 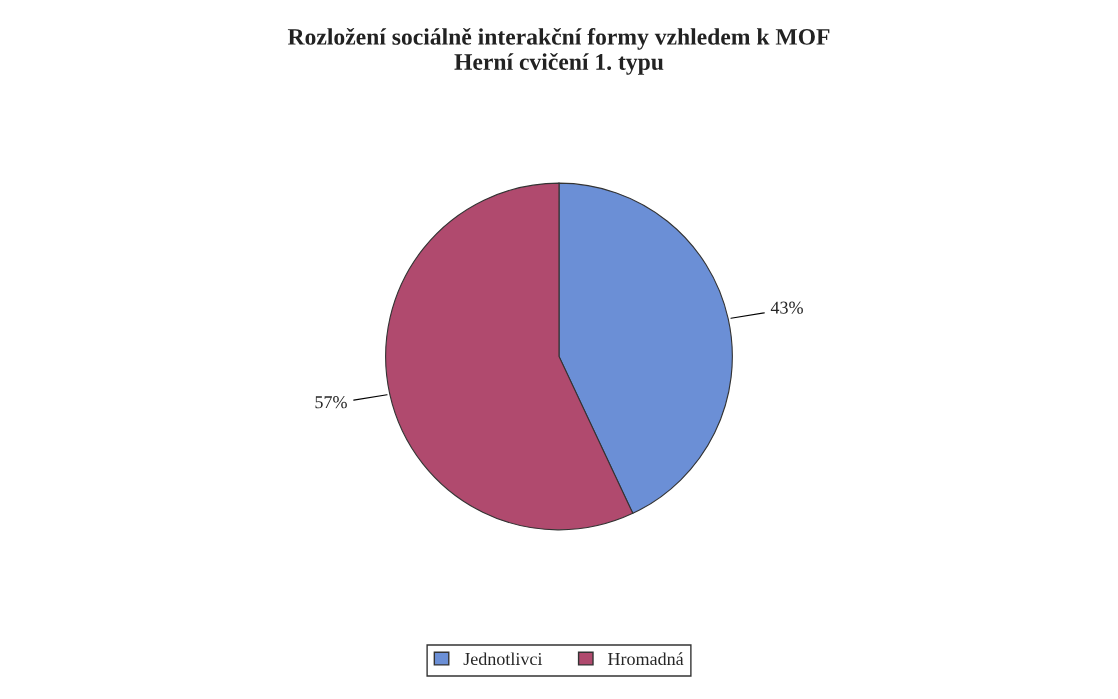 What do you see at coordinates (503, 659) in the screenshot?
I see `legend-label: Jednotlivci` at bounding box center [503, 659].